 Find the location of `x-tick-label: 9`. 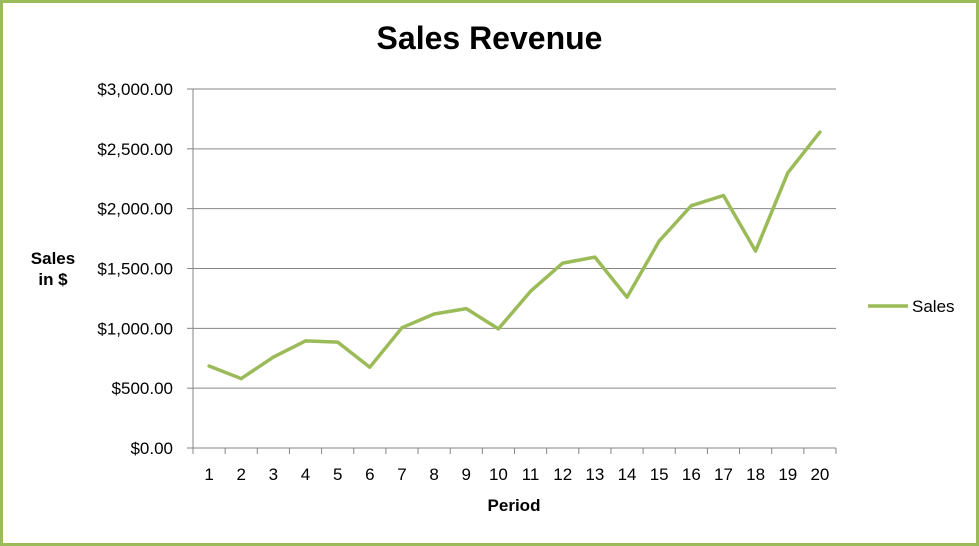

x-tick-label: 9 is located at coordinates (466, 474).